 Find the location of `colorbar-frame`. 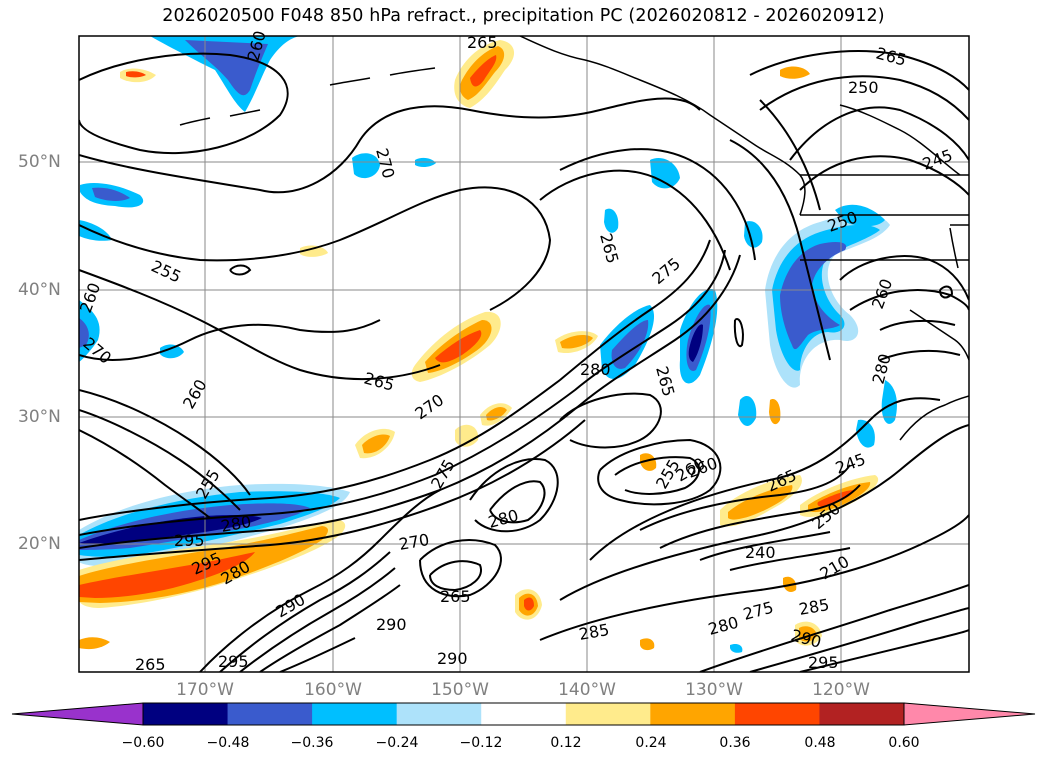

colorbar-frame is located at coordinates (523, 714).